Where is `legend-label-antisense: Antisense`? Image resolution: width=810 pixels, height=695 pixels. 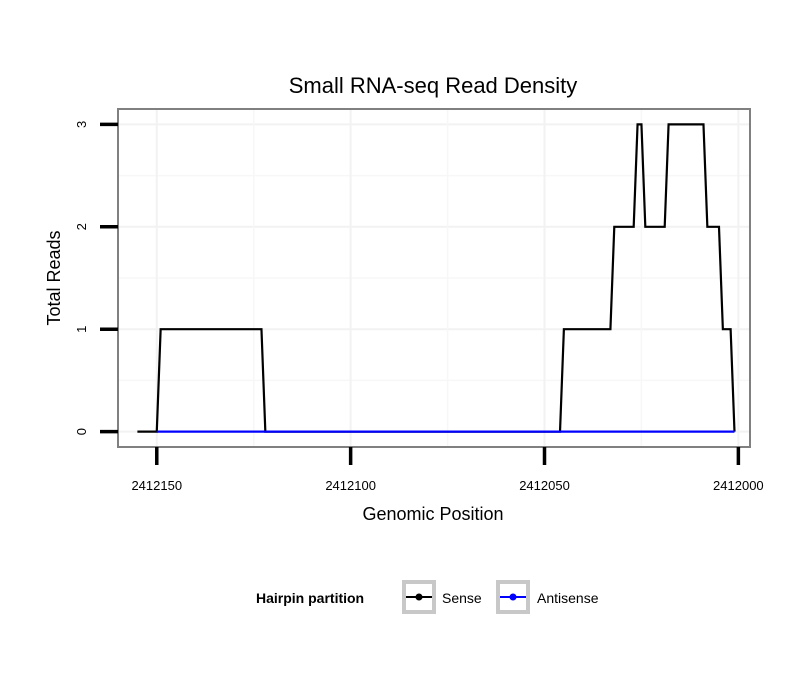
legend-label-antisense: Antisense is located at coordinates (568, 598).